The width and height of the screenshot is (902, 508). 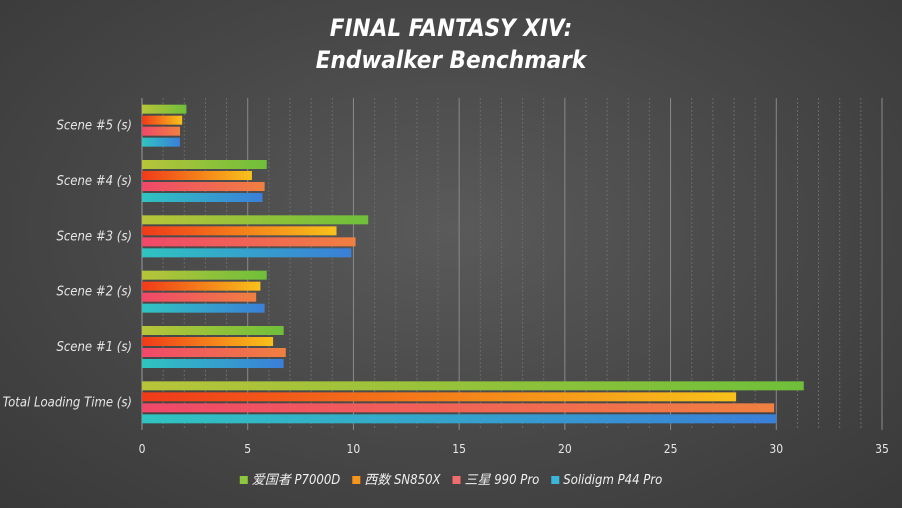 What do you see at coordinates (67, 402) in the screenshot?
I see `category-label: Total Loading Time (s)` at bounding box center [67, 402].